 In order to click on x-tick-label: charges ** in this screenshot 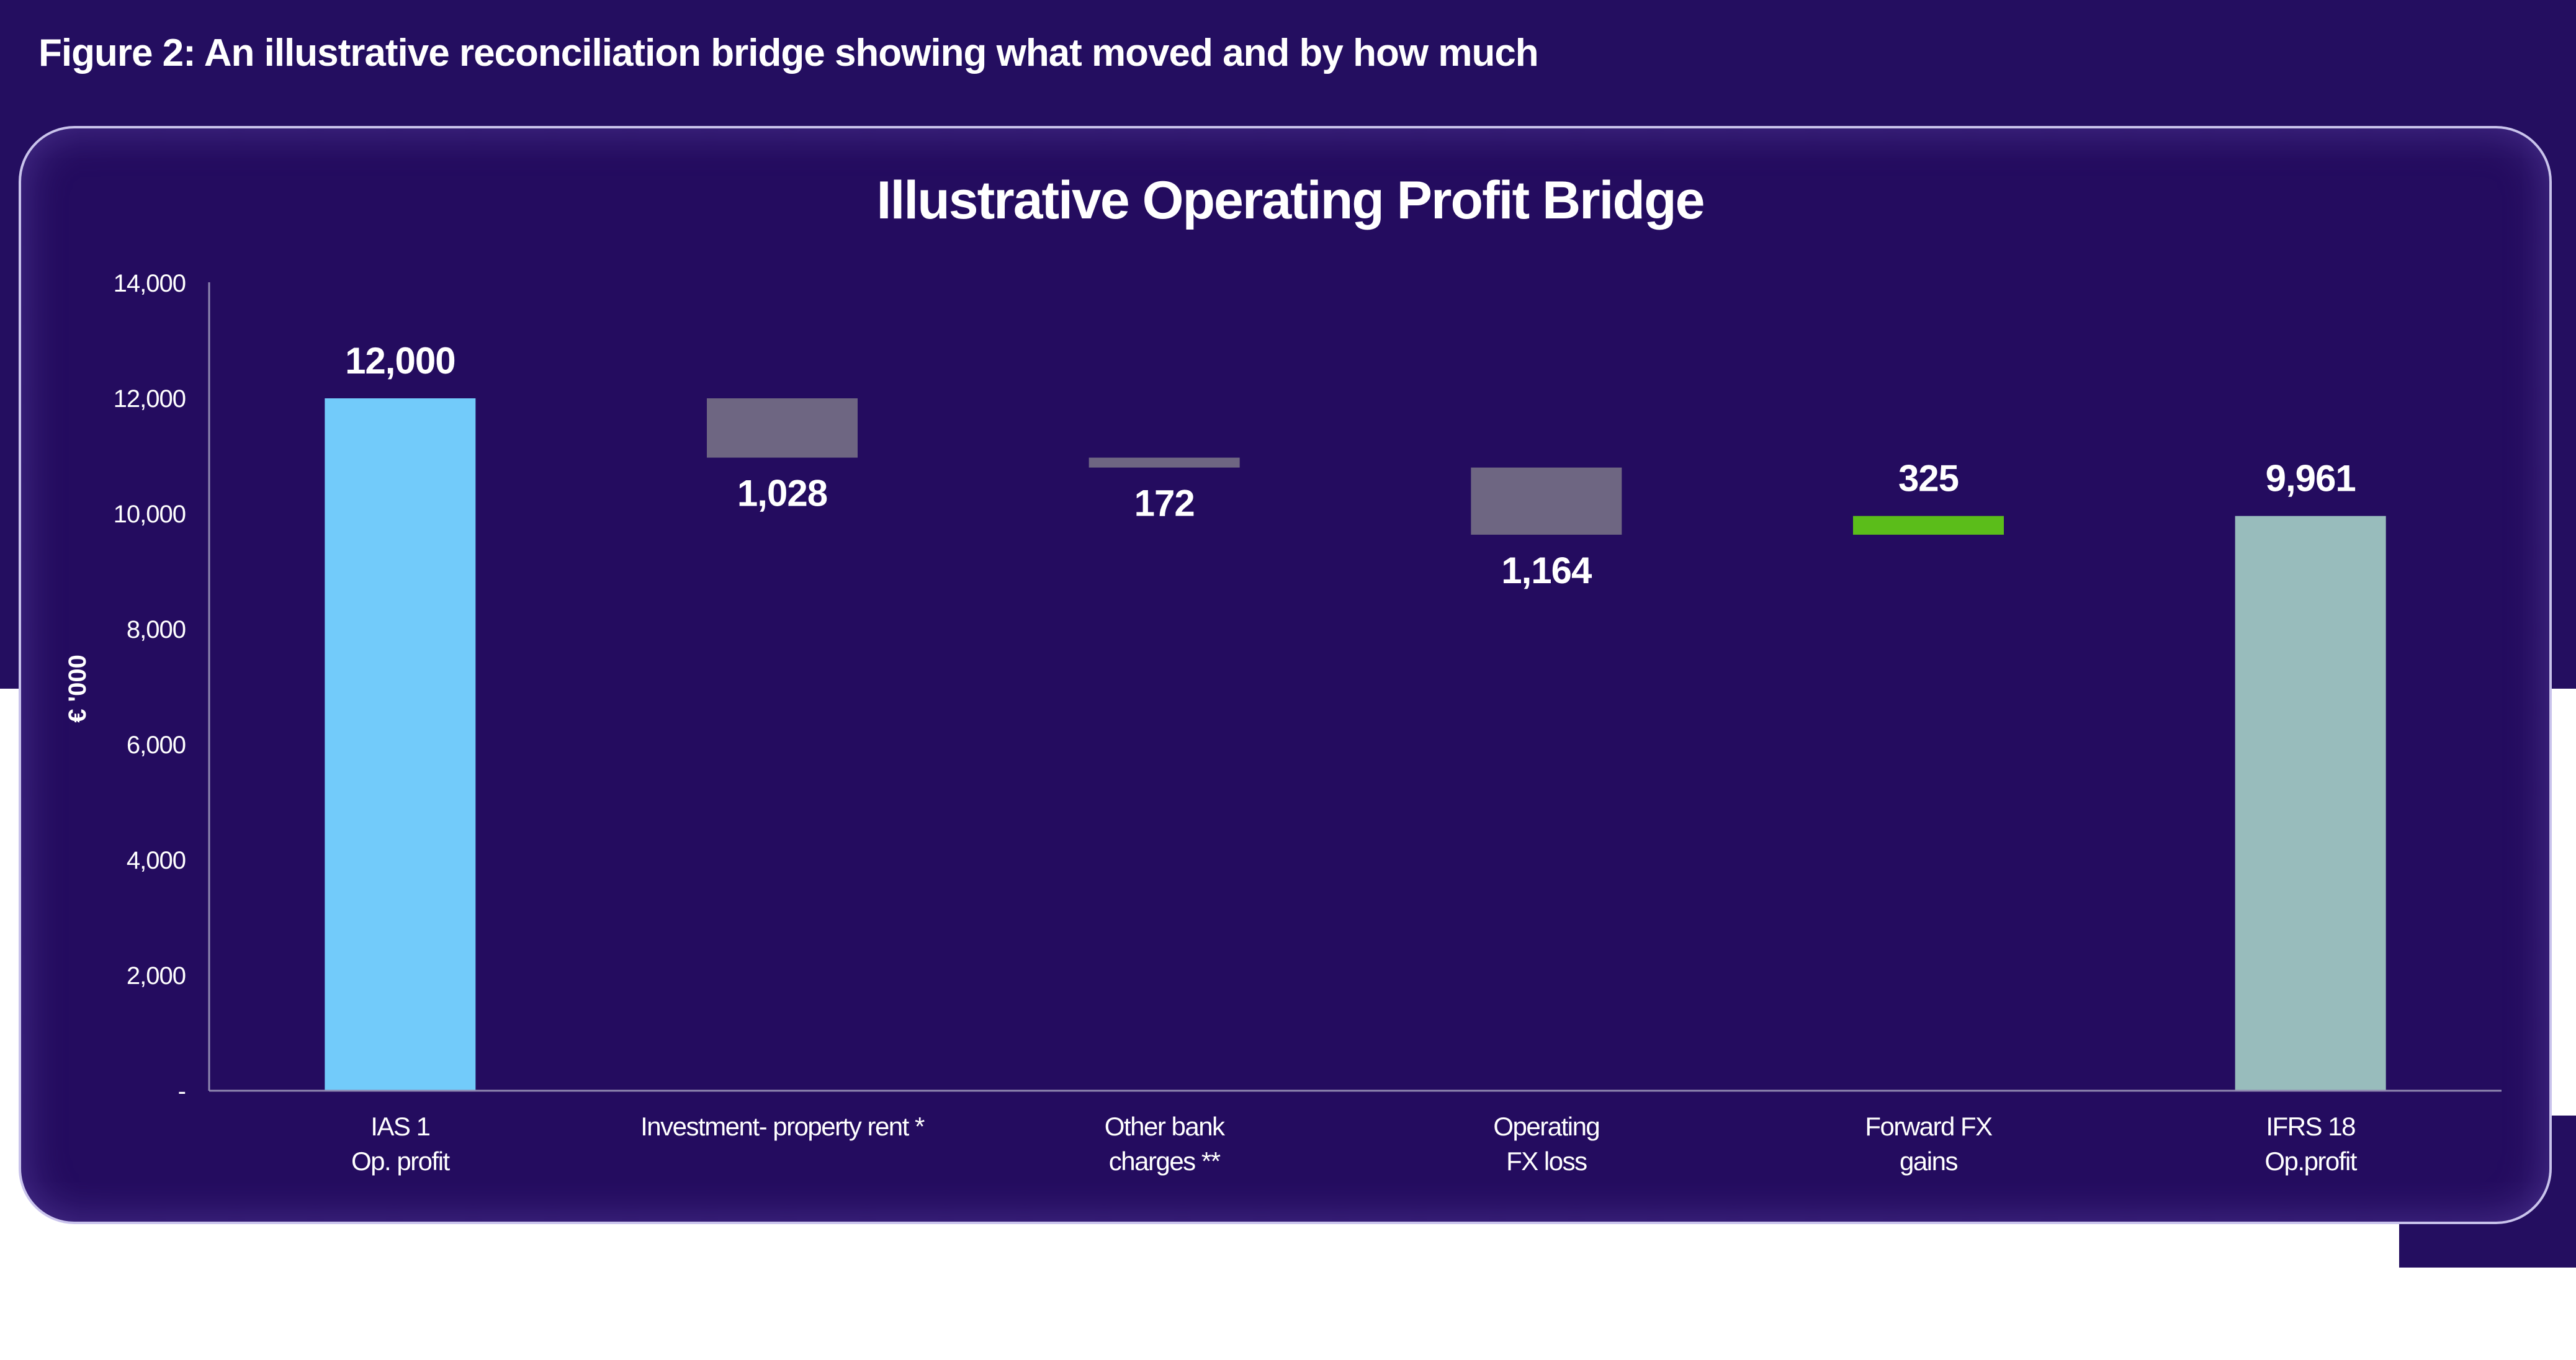, I will do `click(1165, 1161)`.